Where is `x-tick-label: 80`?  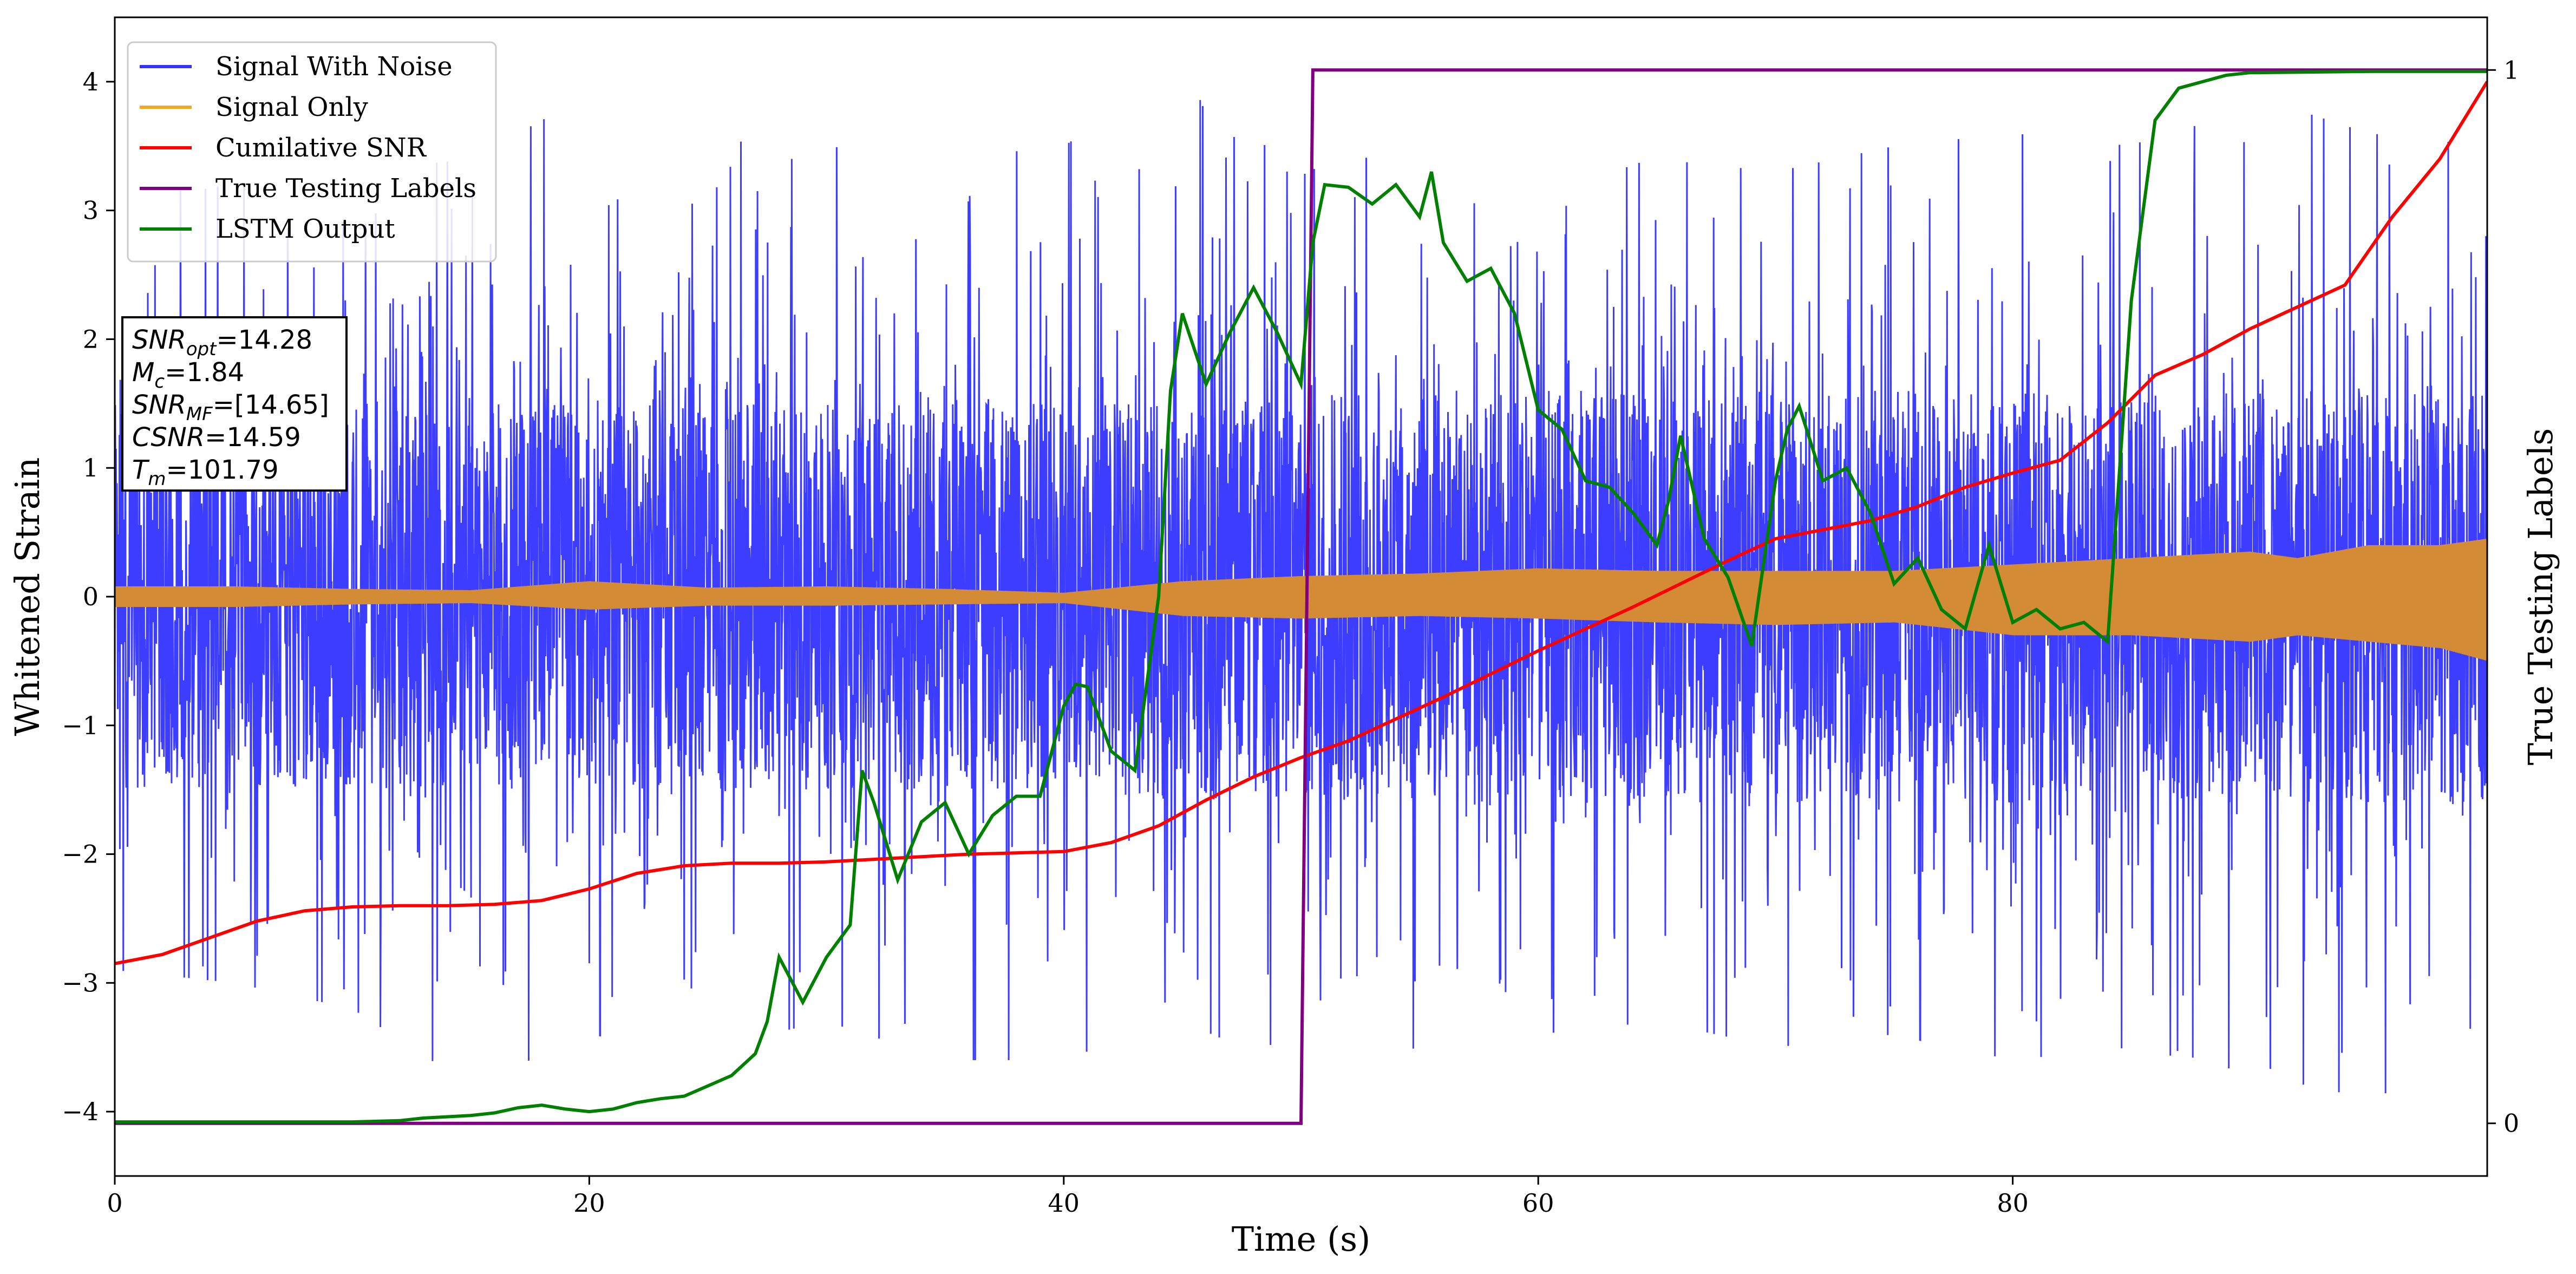 x-tick-label: 80 is located at coordinates (2013, 1203).